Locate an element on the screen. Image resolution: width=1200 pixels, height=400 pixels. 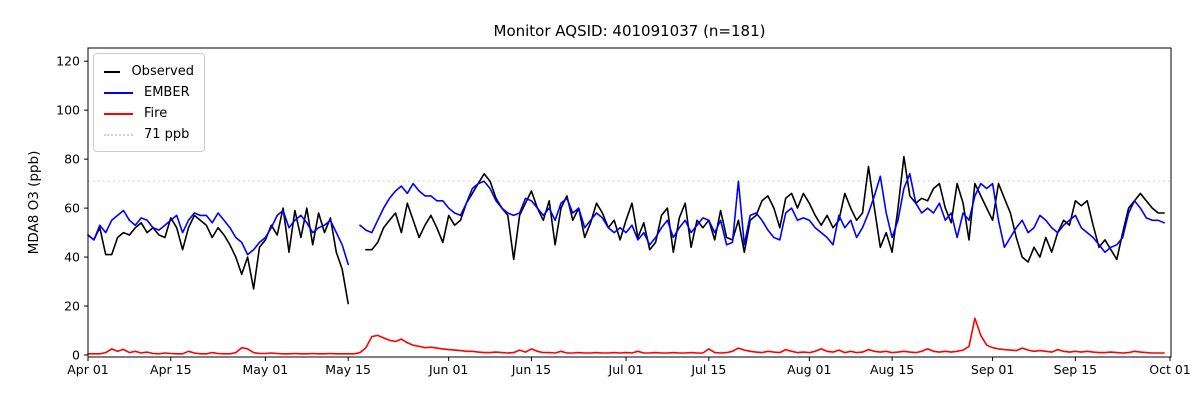
legend-label: Observed is located at coordinates (162, 71).